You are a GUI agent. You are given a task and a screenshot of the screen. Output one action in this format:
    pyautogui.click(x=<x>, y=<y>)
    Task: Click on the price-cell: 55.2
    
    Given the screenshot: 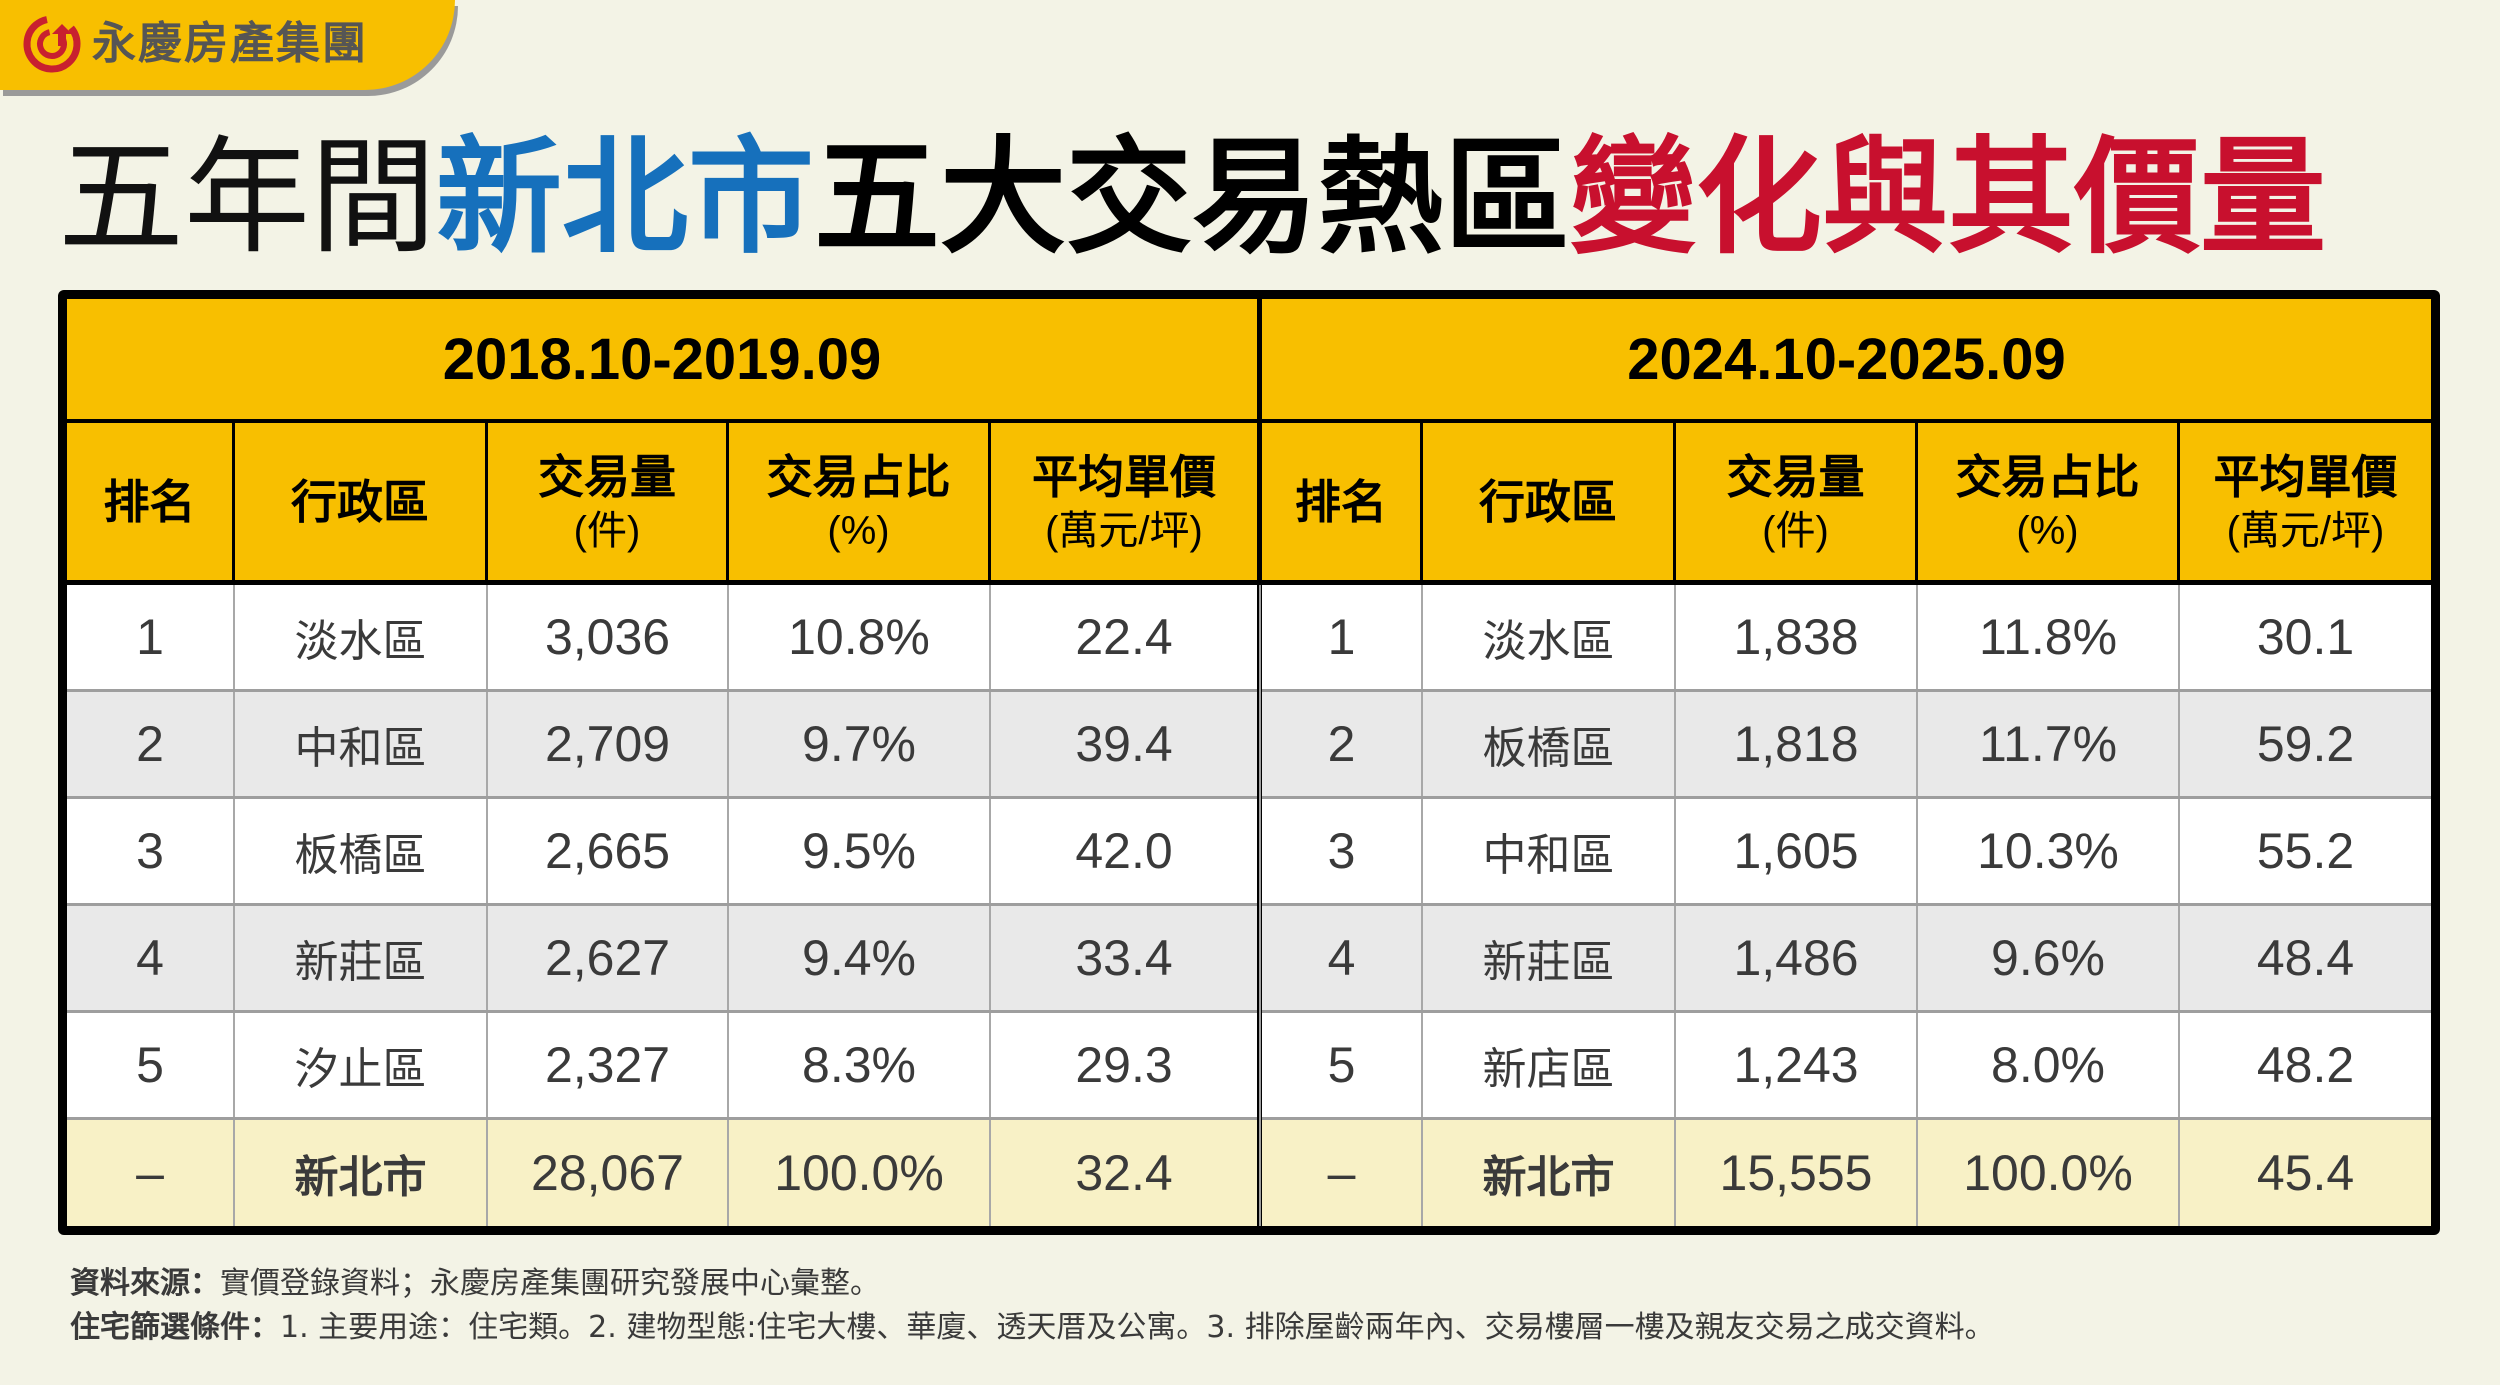 What is the action you would take?
    pyautogui.click(x=2305, y=851)
    